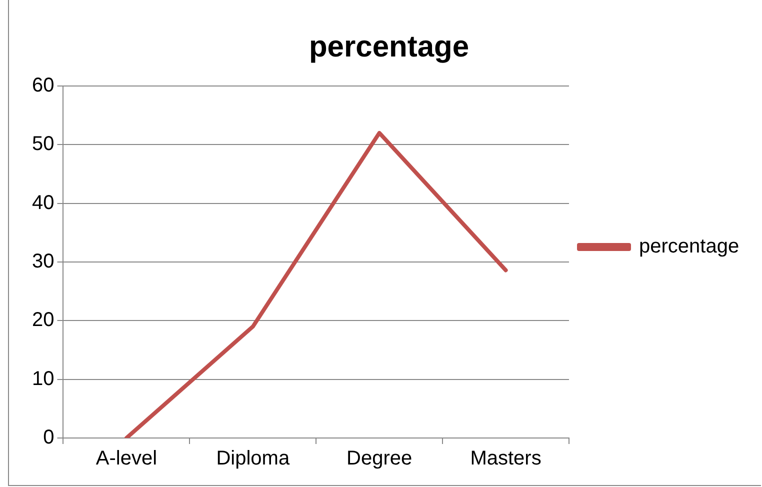  What do you see at coordinates (43, 203) in the screenshot?
I see `y-tick-label: 40` at bounding box center [43, 203].